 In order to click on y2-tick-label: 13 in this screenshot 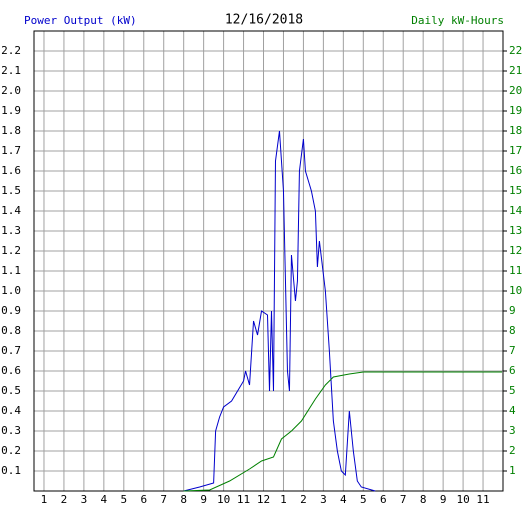, I will do `click(515, 230)`.